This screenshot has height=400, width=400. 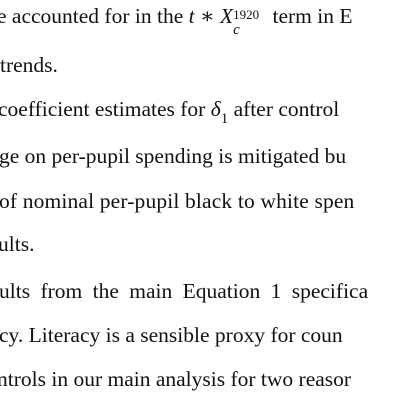 I want to click on line-7-text: ults from the main Equation 1 specifica, so click(x=184, y=291).